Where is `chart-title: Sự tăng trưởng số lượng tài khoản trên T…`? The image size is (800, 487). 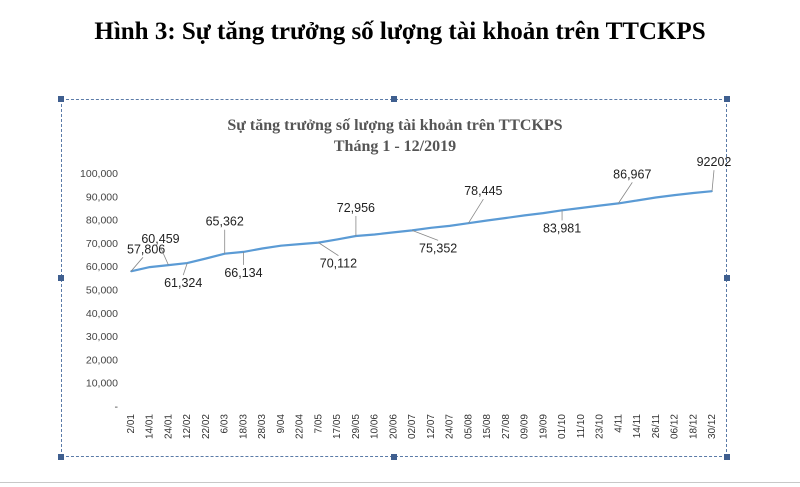
chart-title: Sự tăng trưởng số lượng tài khoản trên T… is located at coordinates (394, 125).